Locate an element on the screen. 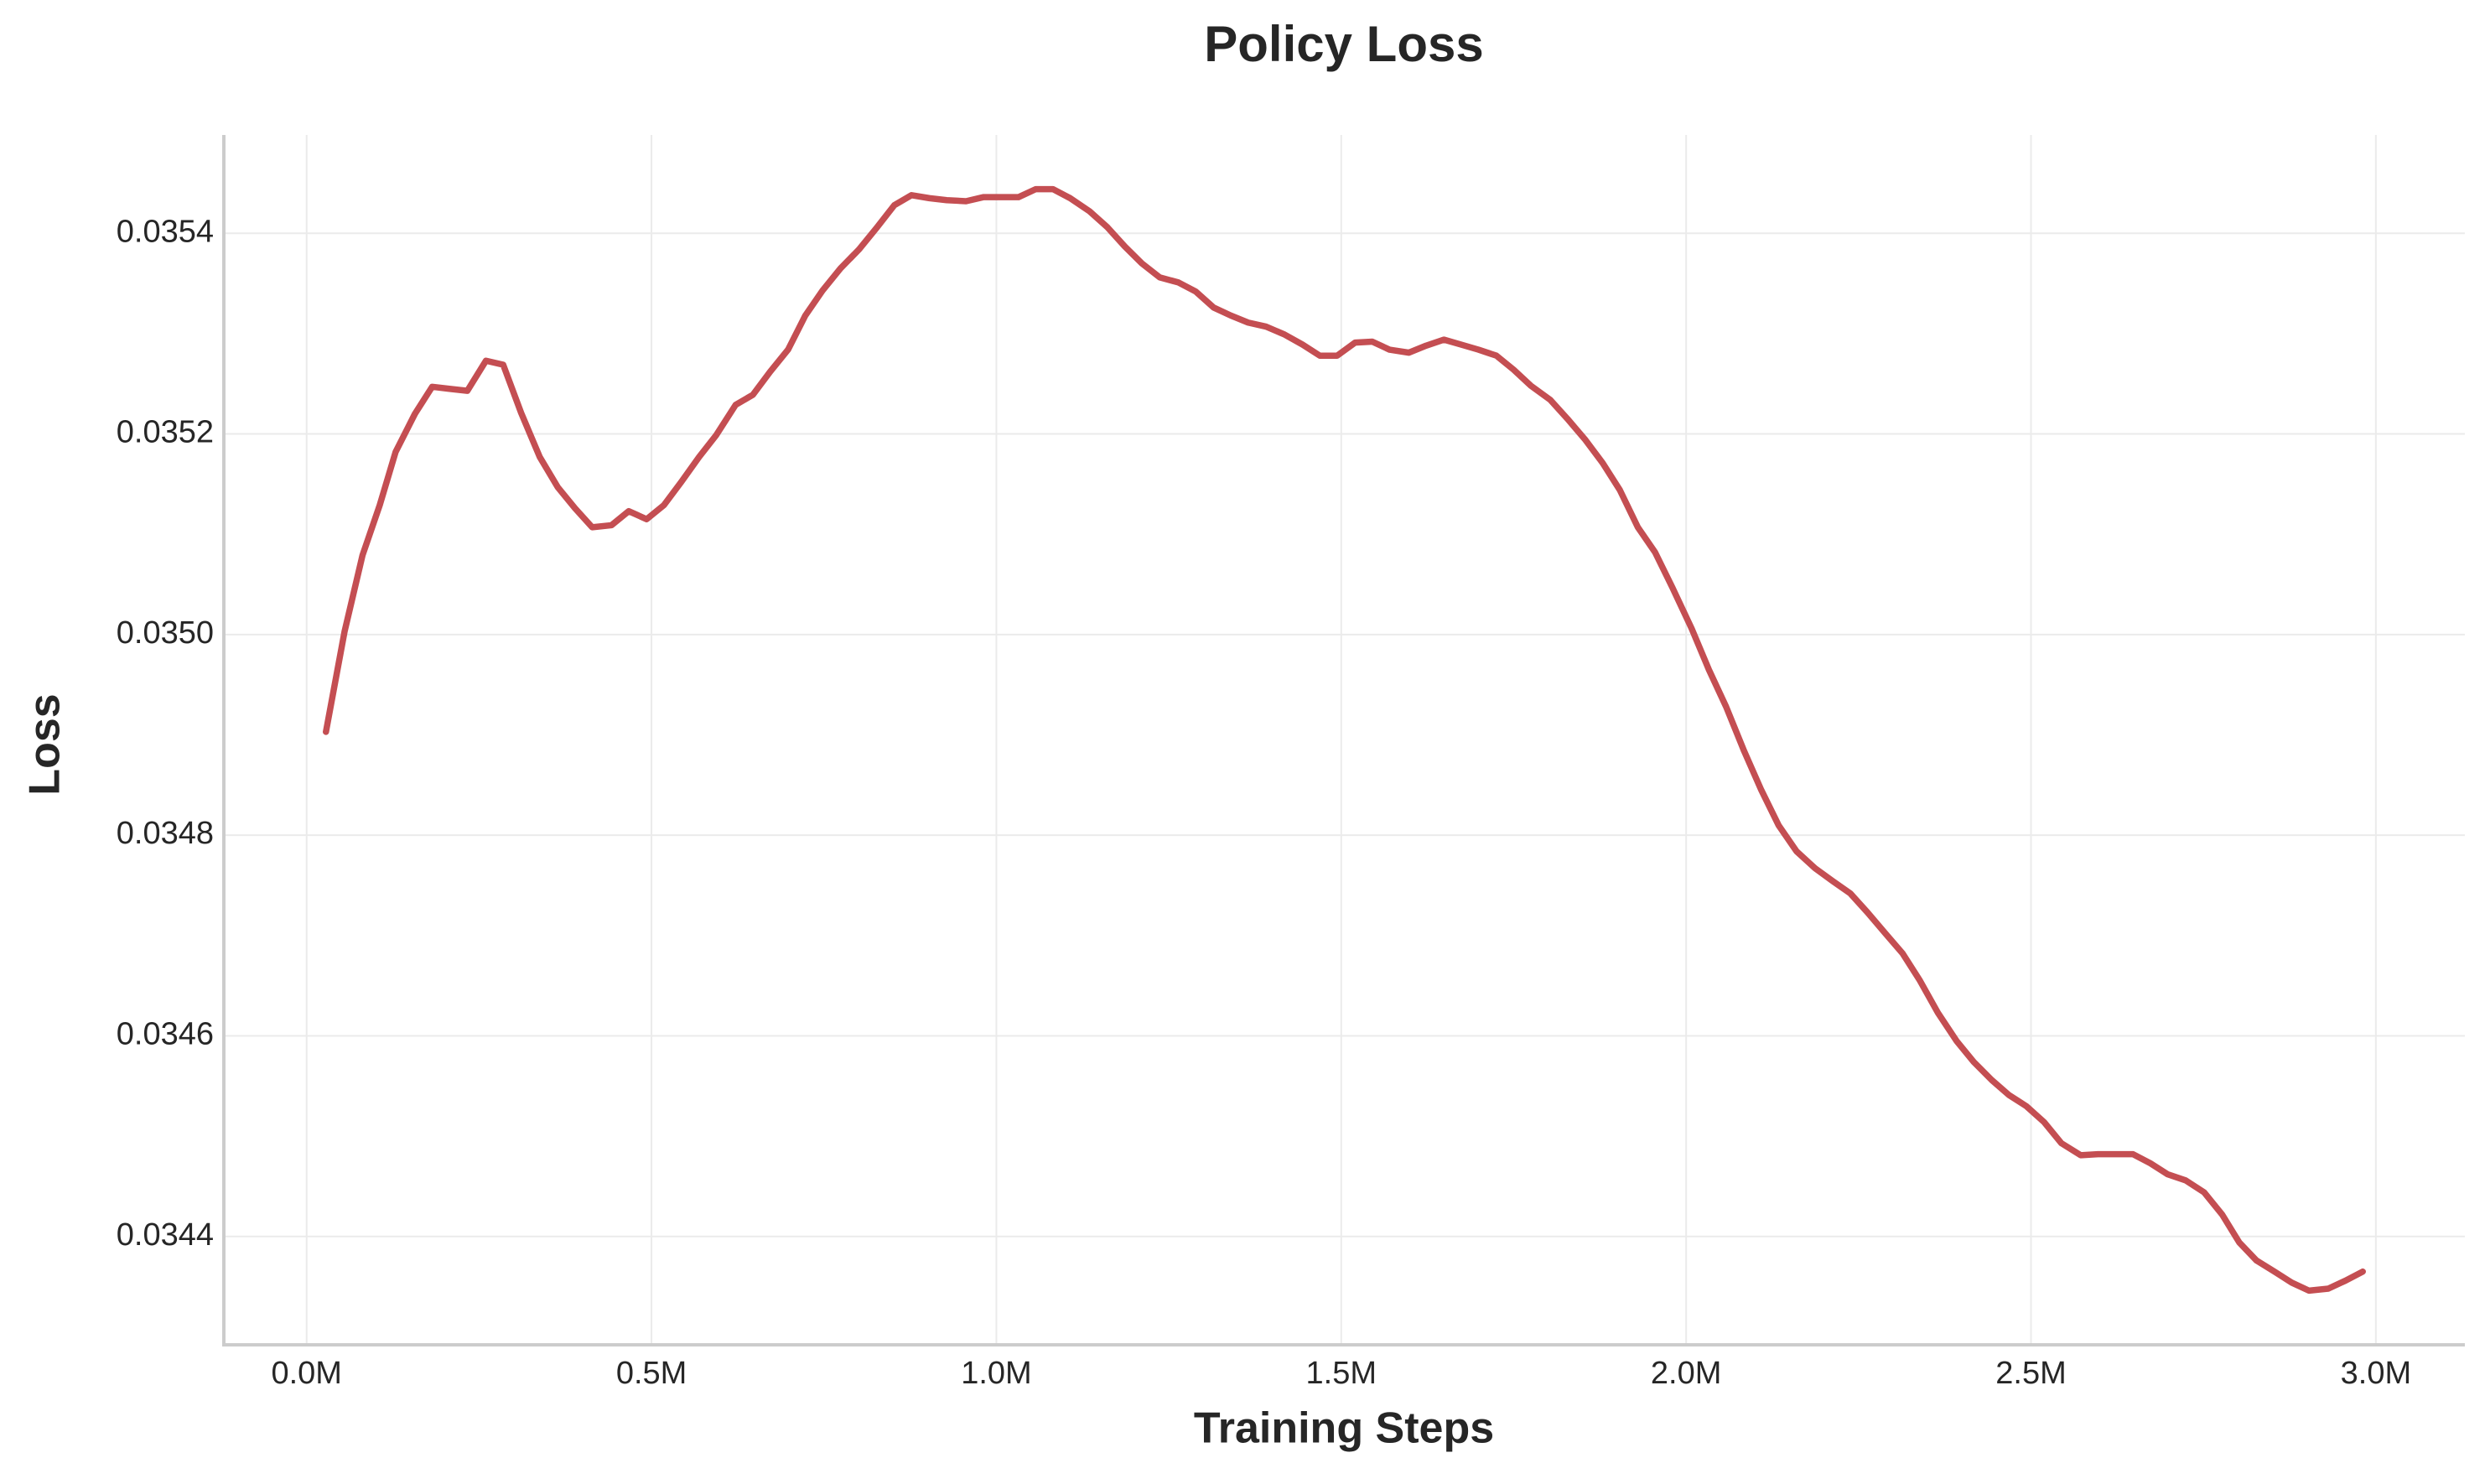 Image resolution: width=2490 pixels, height=1484 pixels. x-tick-label: 1.0M is located at coordinates (996, 1373).